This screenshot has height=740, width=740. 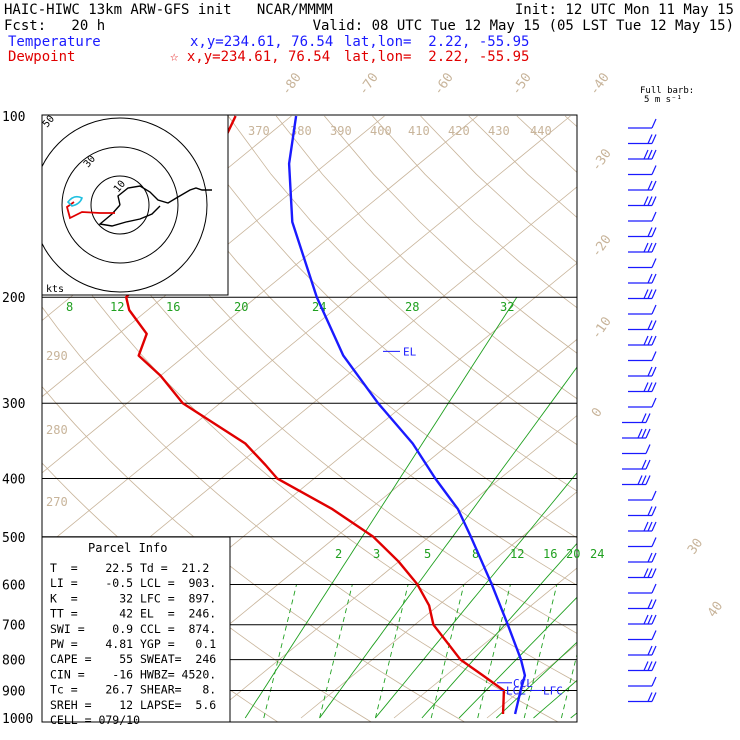 I want to click on temperature-latlon: lat,lon= 2.22, -55.95, so click(x=437, y=42).